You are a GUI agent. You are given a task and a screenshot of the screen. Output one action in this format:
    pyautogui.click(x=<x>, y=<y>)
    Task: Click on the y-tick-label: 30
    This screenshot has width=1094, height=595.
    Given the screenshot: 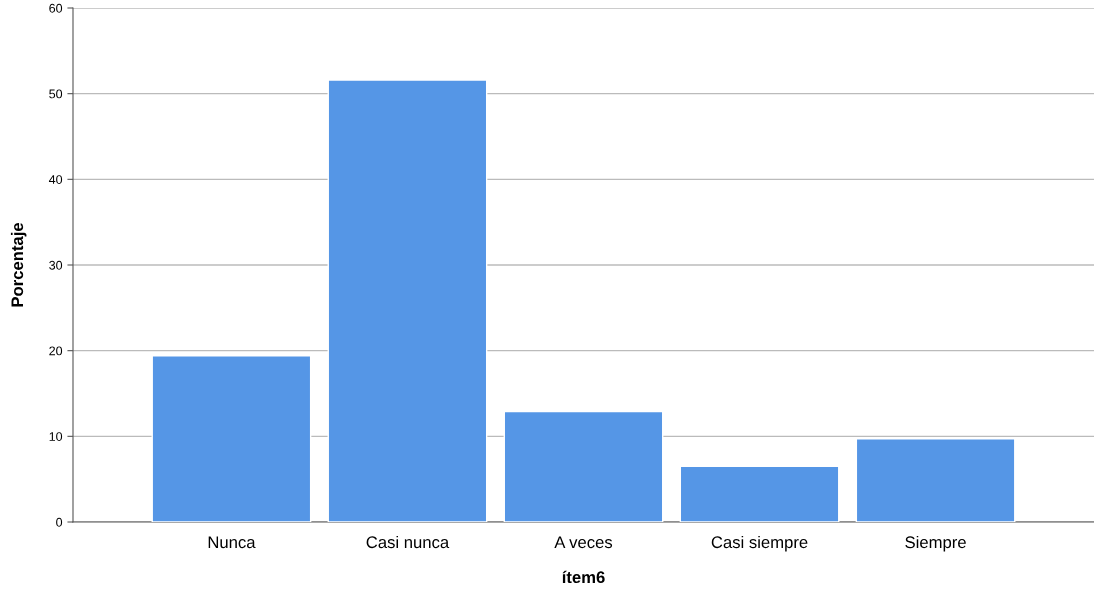 What is the action you would take?
    pyautogui.click(x=56, y=265)
    